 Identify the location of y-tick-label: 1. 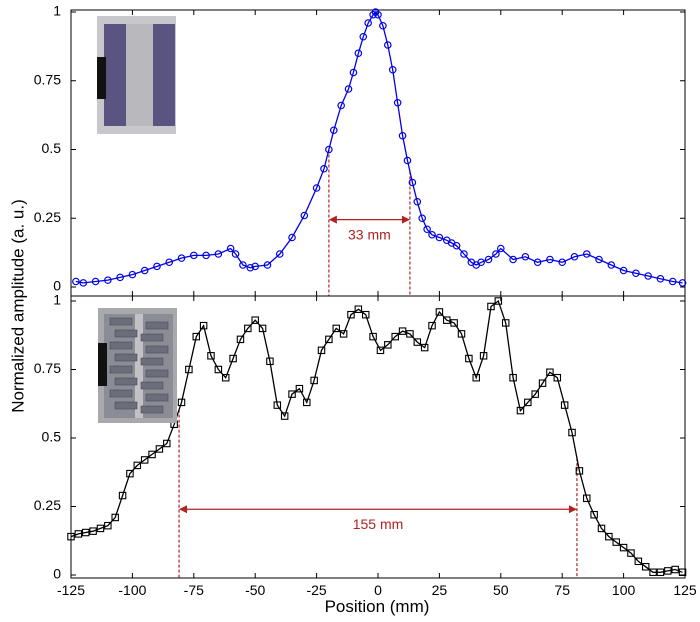
(57, 11).